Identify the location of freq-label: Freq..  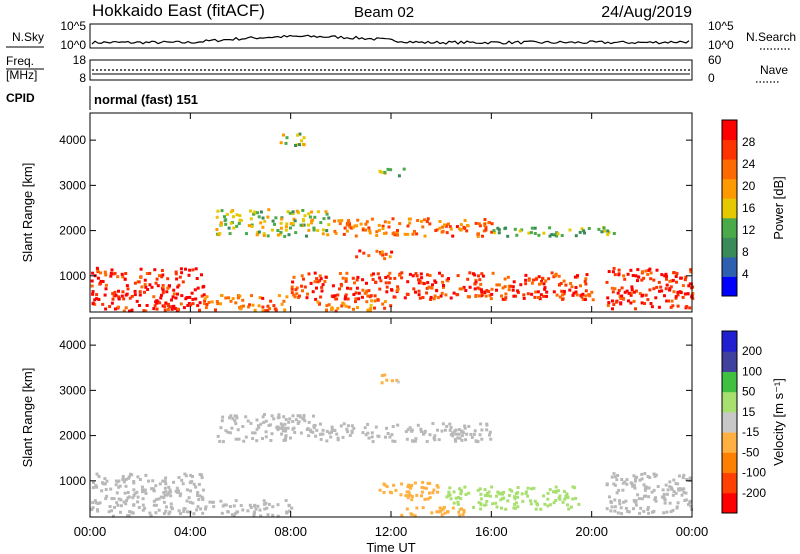
(20, 61).